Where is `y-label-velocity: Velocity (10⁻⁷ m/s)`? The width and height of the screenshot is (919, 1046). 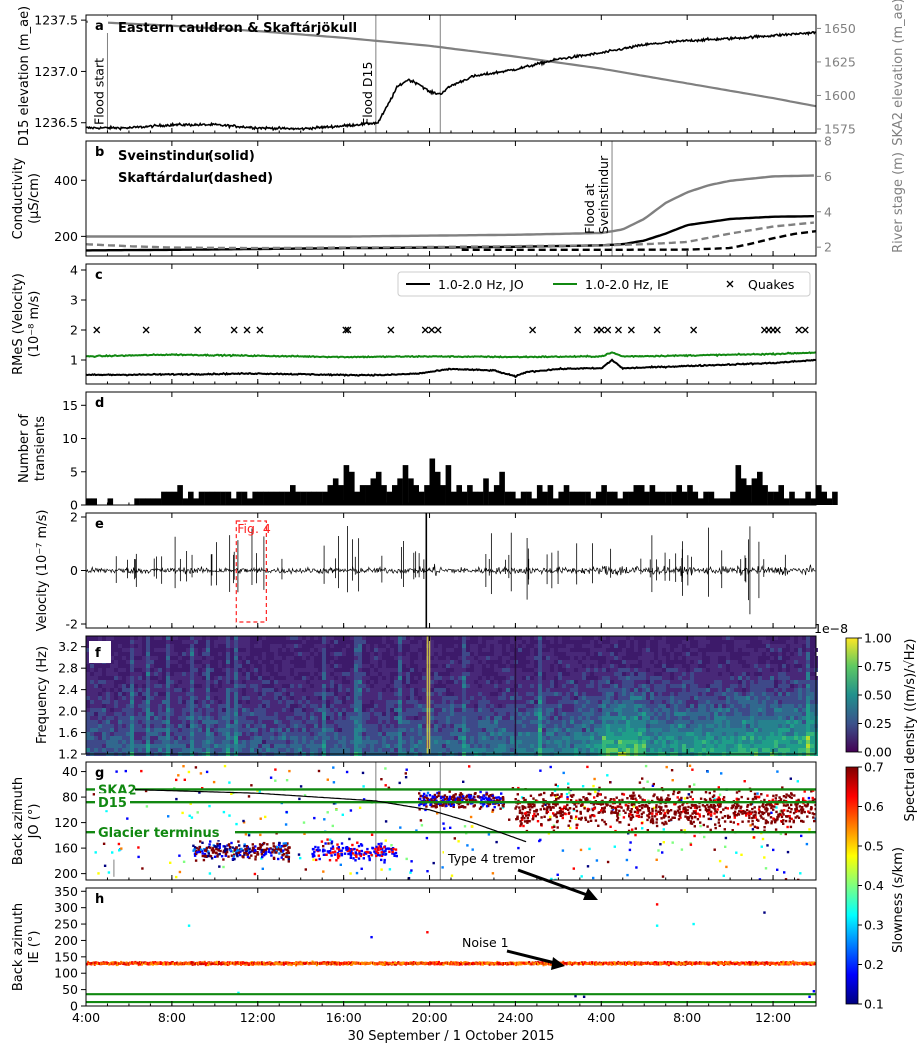
y-label-velocity: Velocity (10⁻⁷ m/s) is located at coordinates (42, 571).